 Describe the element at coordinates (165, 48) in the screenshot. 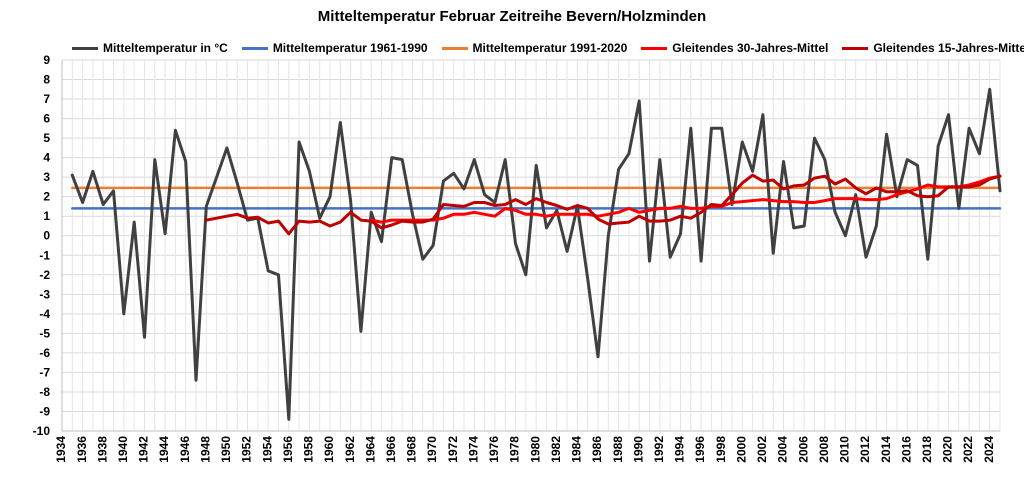

I see `legend-label-monthly-mean: Mitteltemperatur in °C` at that location.